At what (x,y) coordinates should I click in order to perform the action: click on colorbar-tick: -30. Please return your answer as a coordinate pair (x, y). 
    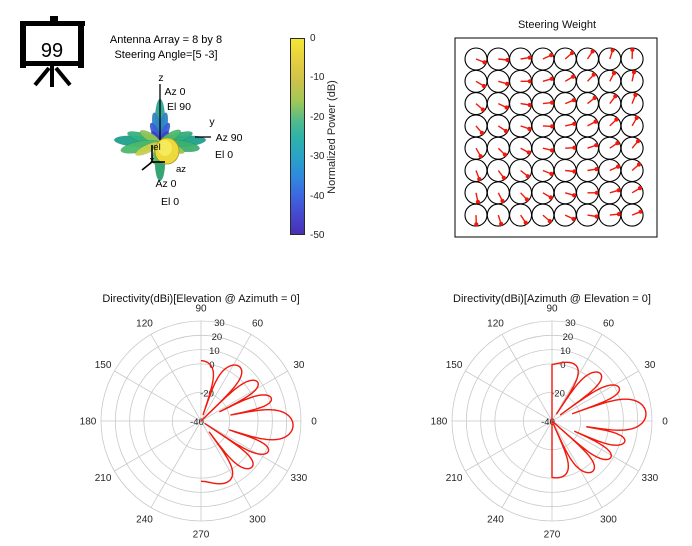
    Looking at the image, I should click on (317, 157).